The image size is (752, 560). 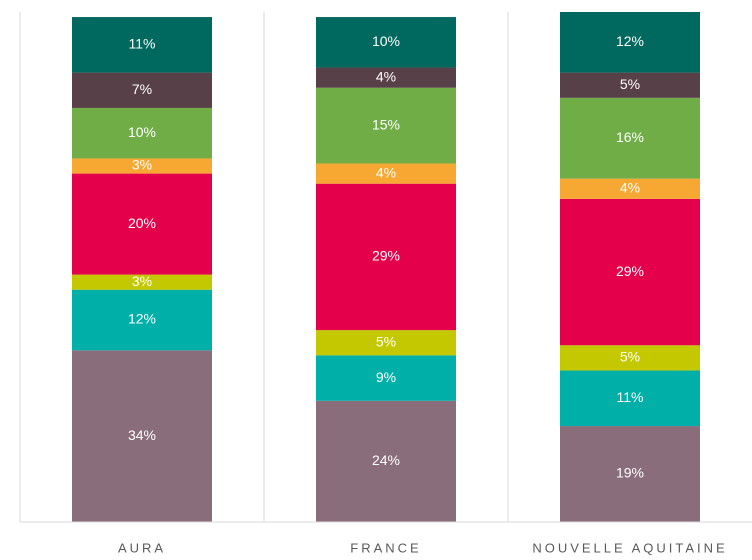 I want to click on value-label: 24%, so click(x=386, y=460).